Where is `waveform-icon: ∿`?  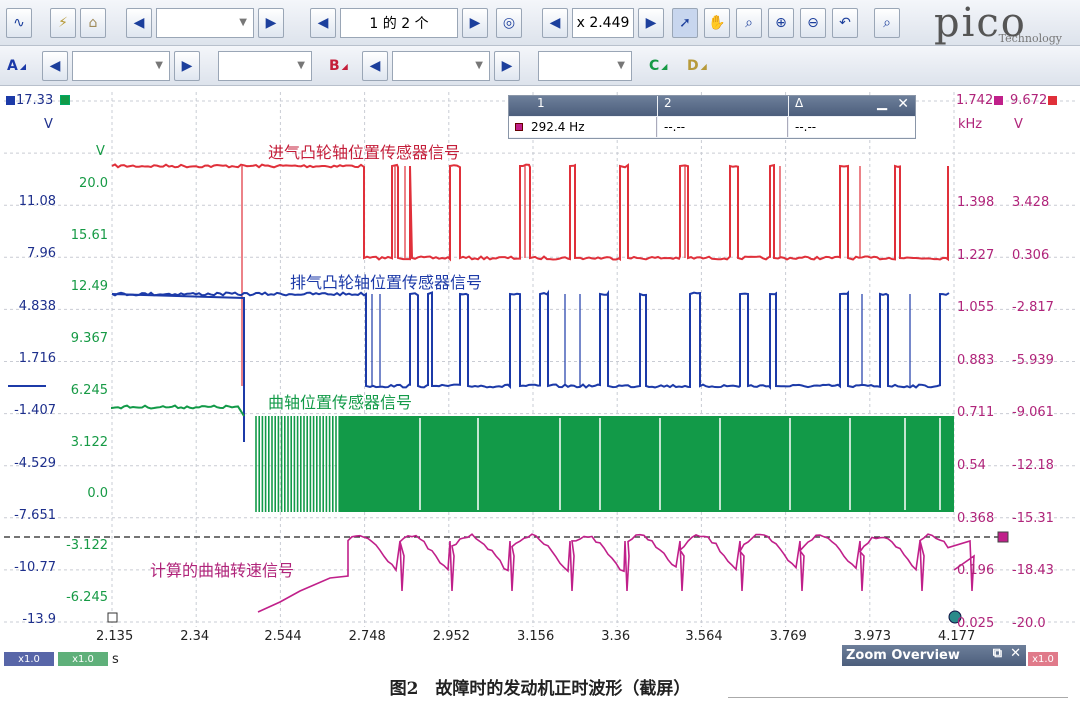
waveform-icon: ∿ is located at coordinates (19, 23).